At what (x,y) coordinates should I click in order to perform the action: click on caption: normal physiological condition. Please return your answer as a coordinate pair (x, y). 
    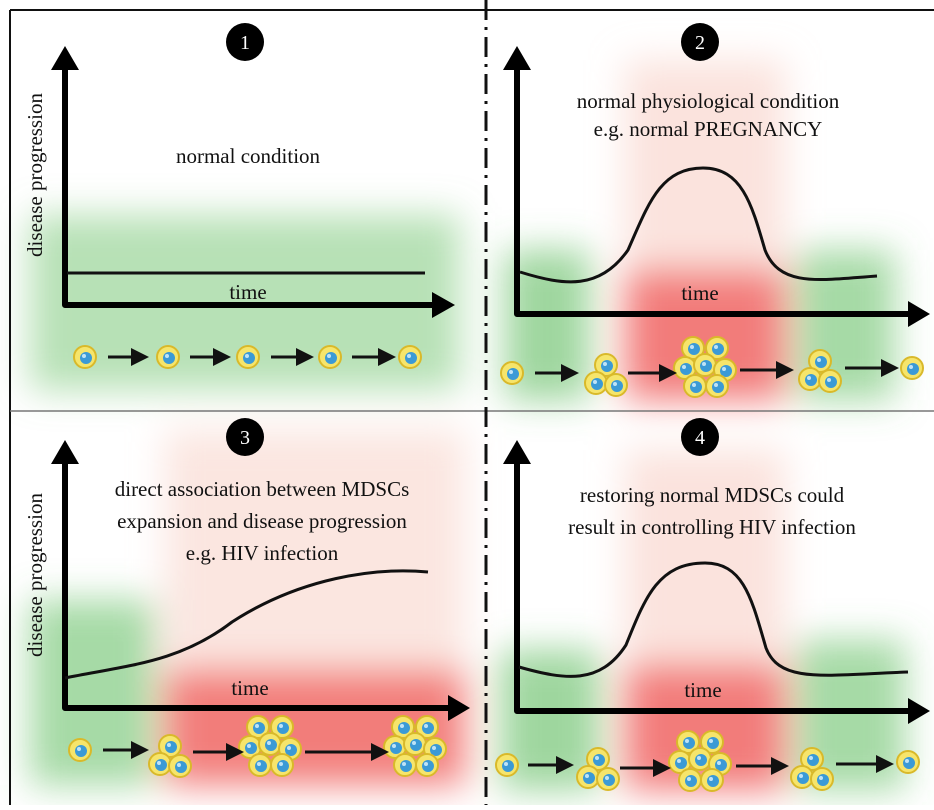
    Looking at the image, I should click on (708, 101).